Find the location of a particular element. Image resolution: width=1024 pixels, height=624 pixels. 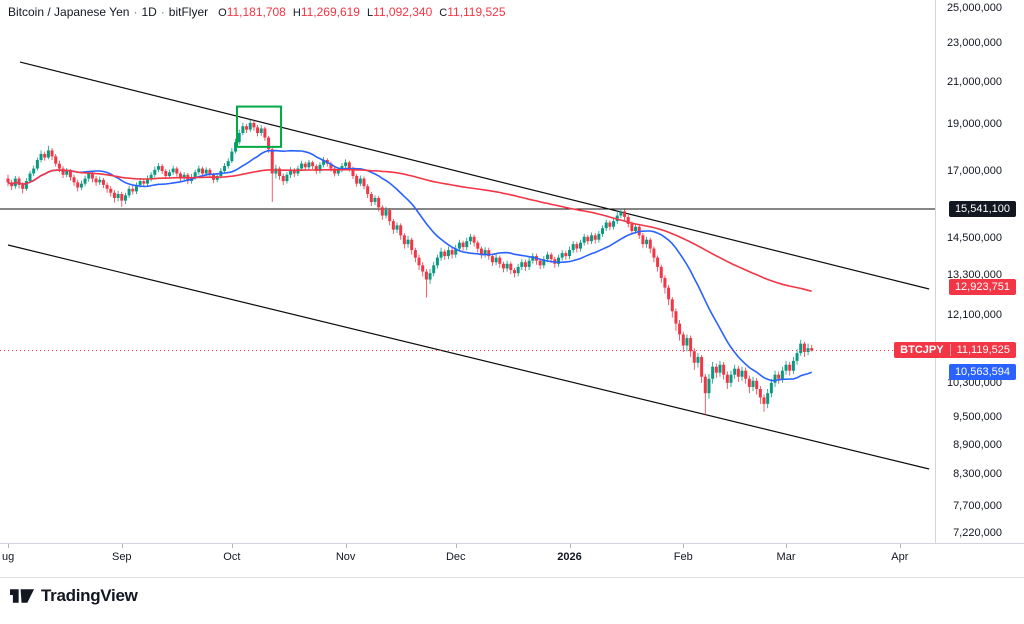

symbol-title: Bitcoin / Japanese Yen is located at coordinates (69, 12).